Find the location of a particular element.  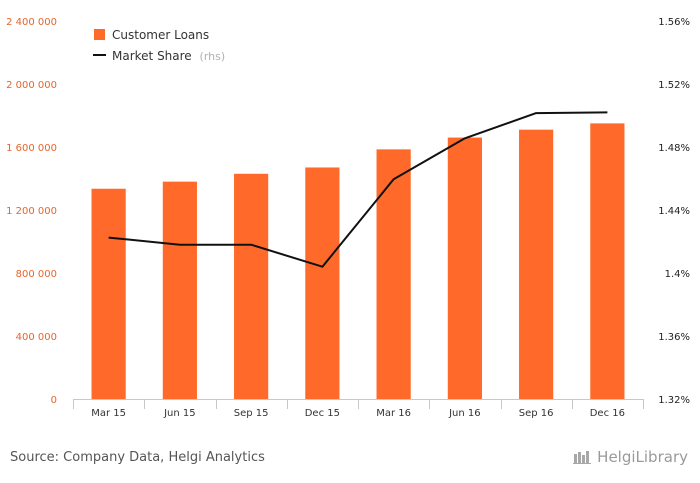

legend-label-market-share-suffix: (rhs) is located at coordinates (213, 56).